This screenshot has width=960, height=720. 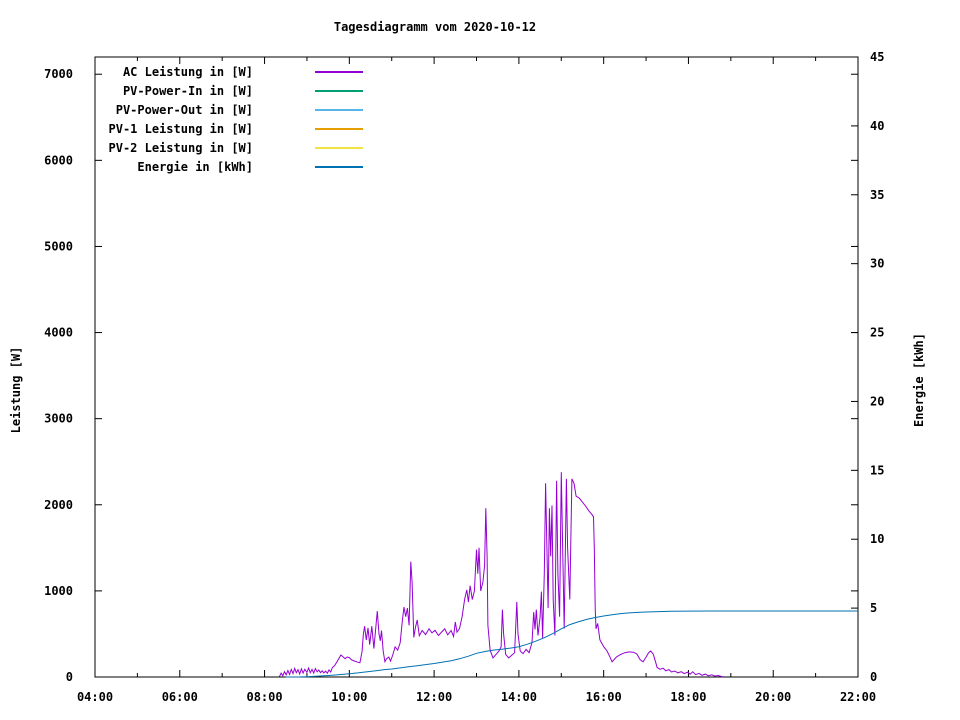 I want to click on x-tick-label: 08:00, so click(x=264, y=697).